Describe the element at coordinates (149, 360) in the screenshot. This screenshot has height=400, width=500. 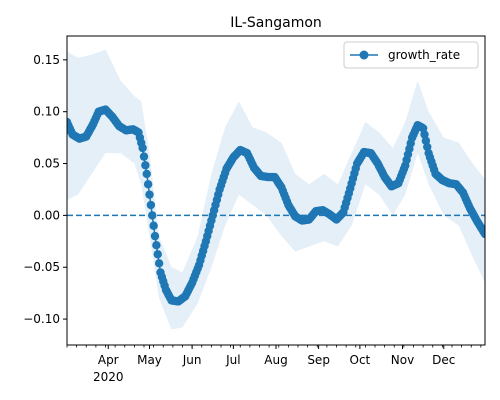
I see `x-tick-label: May` at that location.